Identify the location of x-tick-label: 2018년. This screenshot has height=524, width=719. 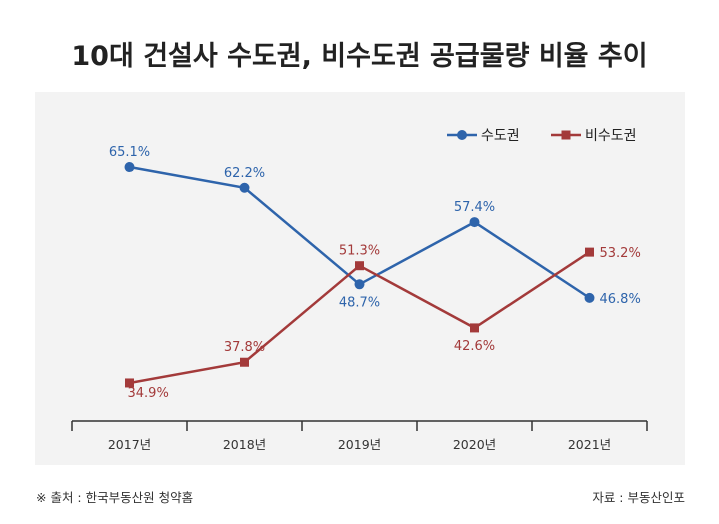
(244, 444).